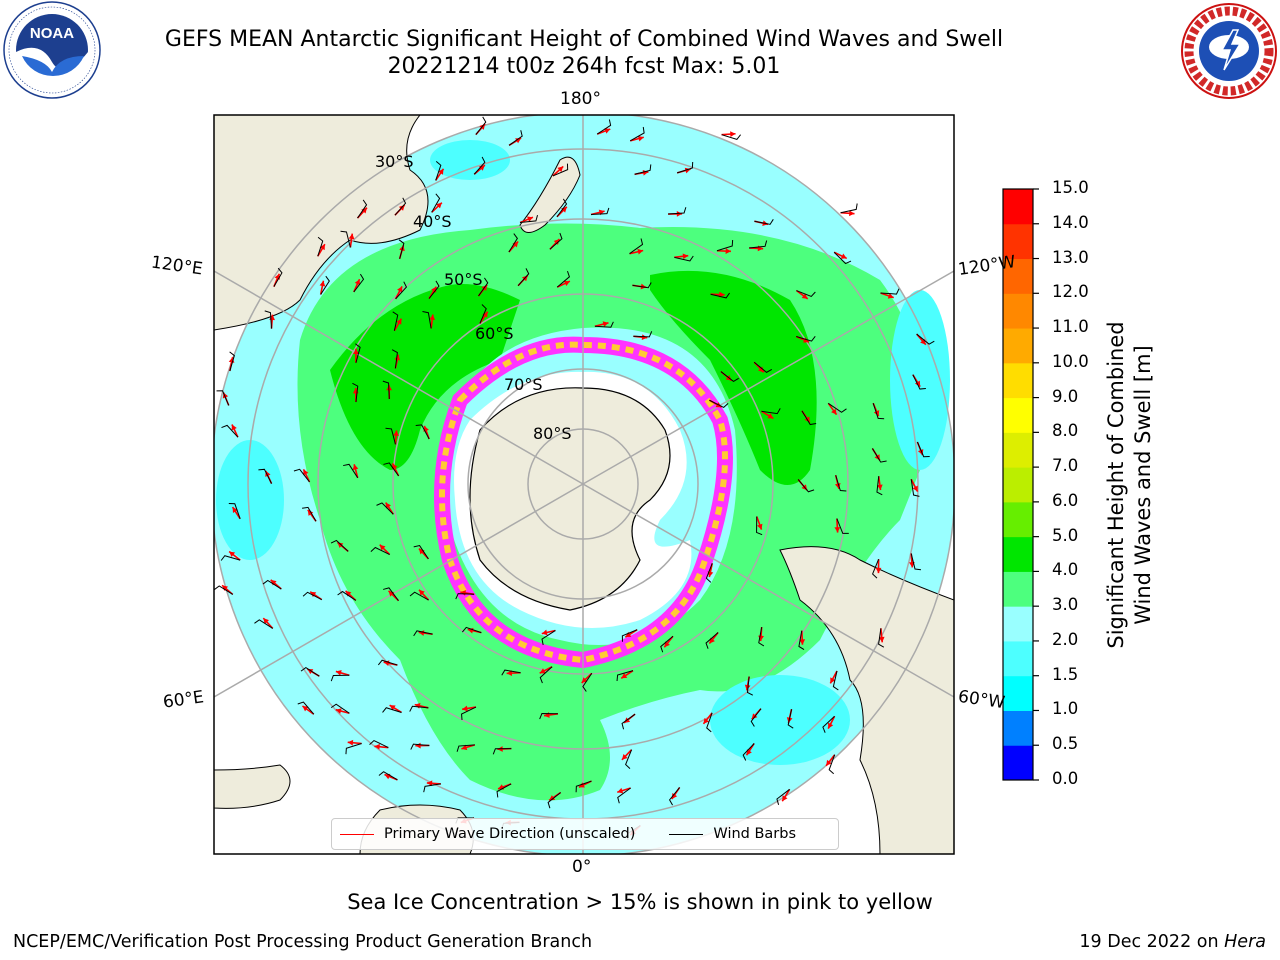 The height and width of the screenshot is (960, 1280). I want to click on legend-item-wind-barbs: Wind Barbs, so click(728, 834).